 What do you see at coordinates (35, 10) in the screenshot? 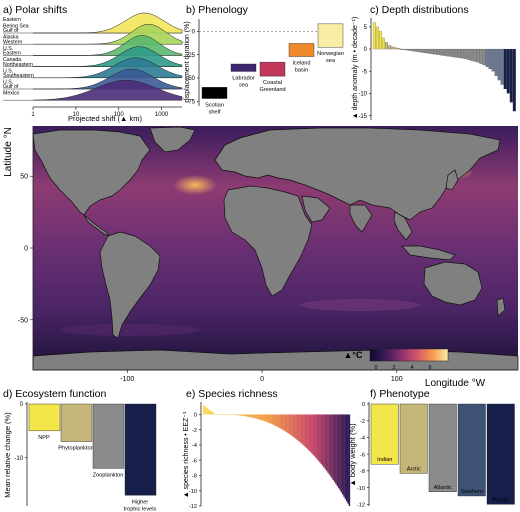
I see `panel-a-title: a) Polar shifts` at bounding box center [35, 10].